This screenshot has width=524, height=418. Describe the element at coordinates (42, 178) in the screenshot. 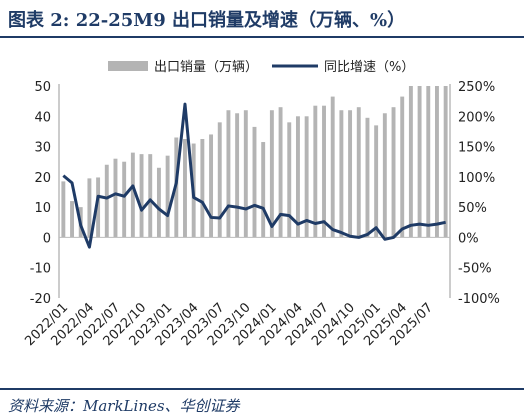

I see `y-left-tick-label: 20` at that location.